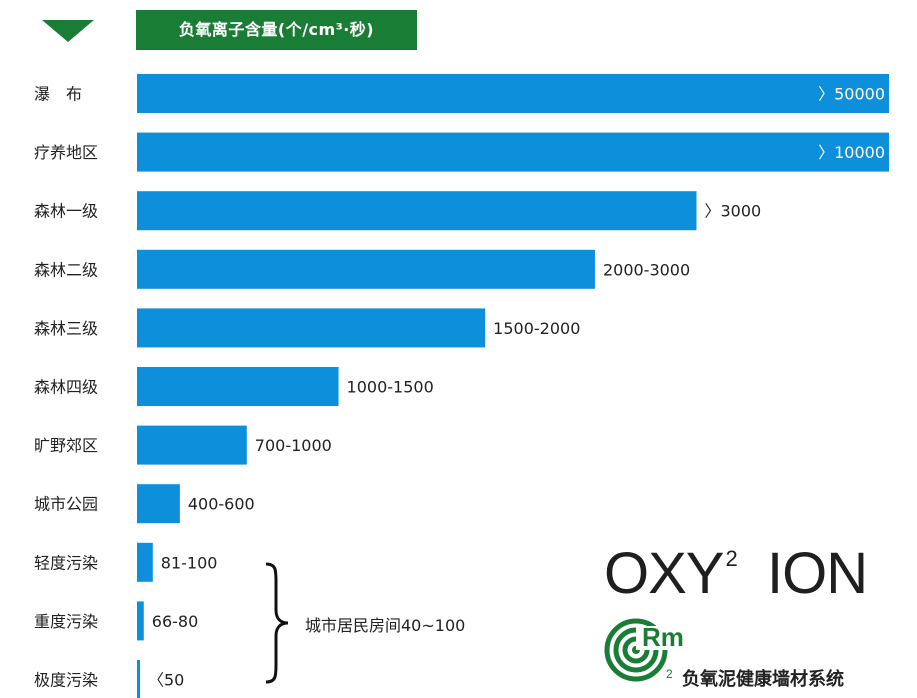  What do you see at coordinates (385, 625) in the screenshot?
I see `annotation-label: 城市居民房间40~100` at bounding box center [385, 625].